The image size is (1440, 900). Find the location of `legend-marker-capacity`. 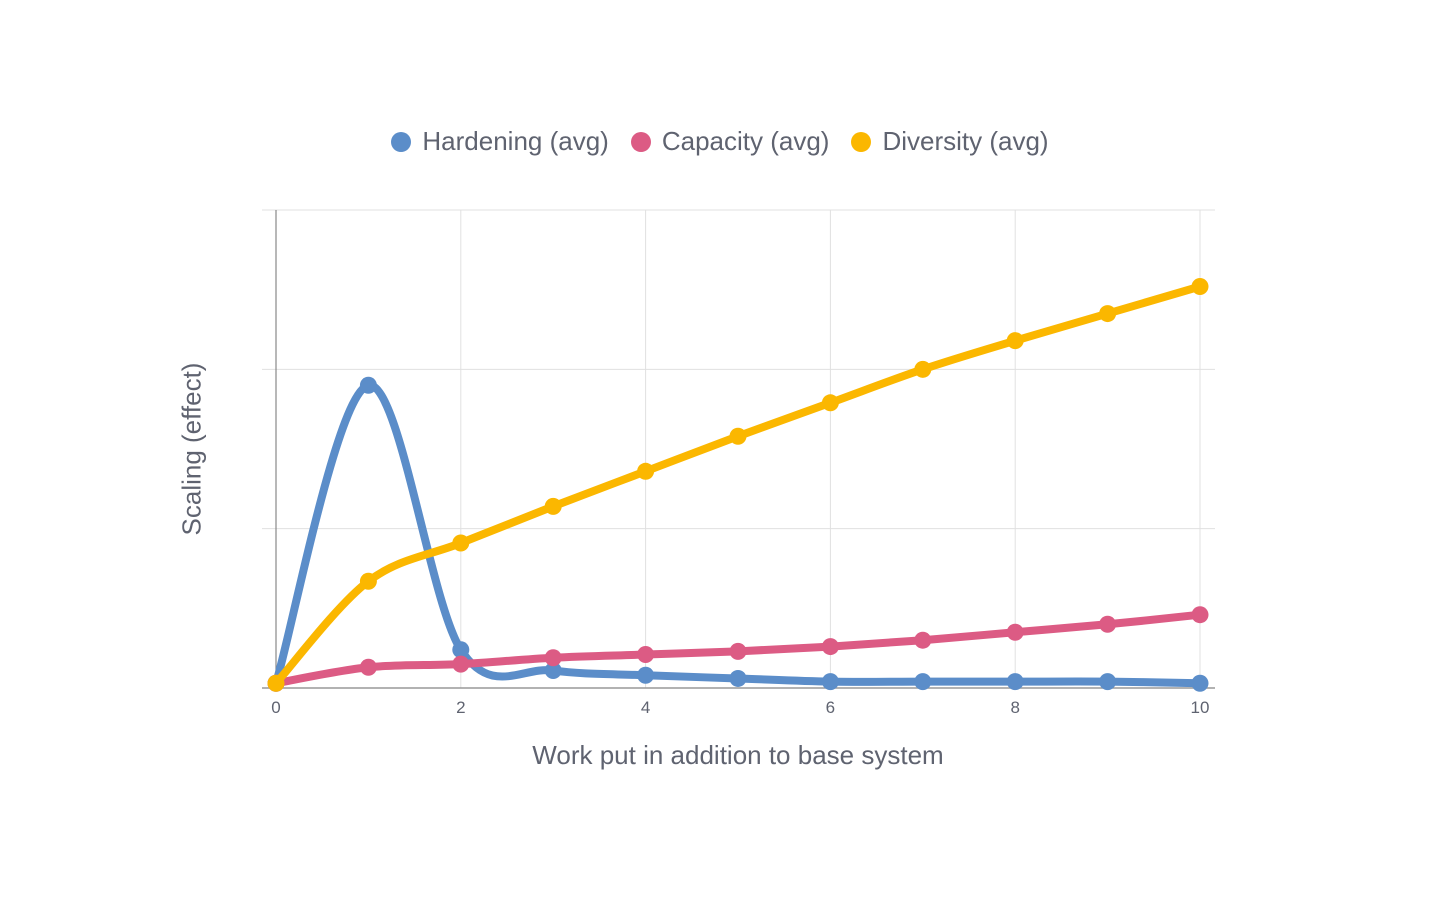

legend-marker-capacity is located at coordinates (640, 141).